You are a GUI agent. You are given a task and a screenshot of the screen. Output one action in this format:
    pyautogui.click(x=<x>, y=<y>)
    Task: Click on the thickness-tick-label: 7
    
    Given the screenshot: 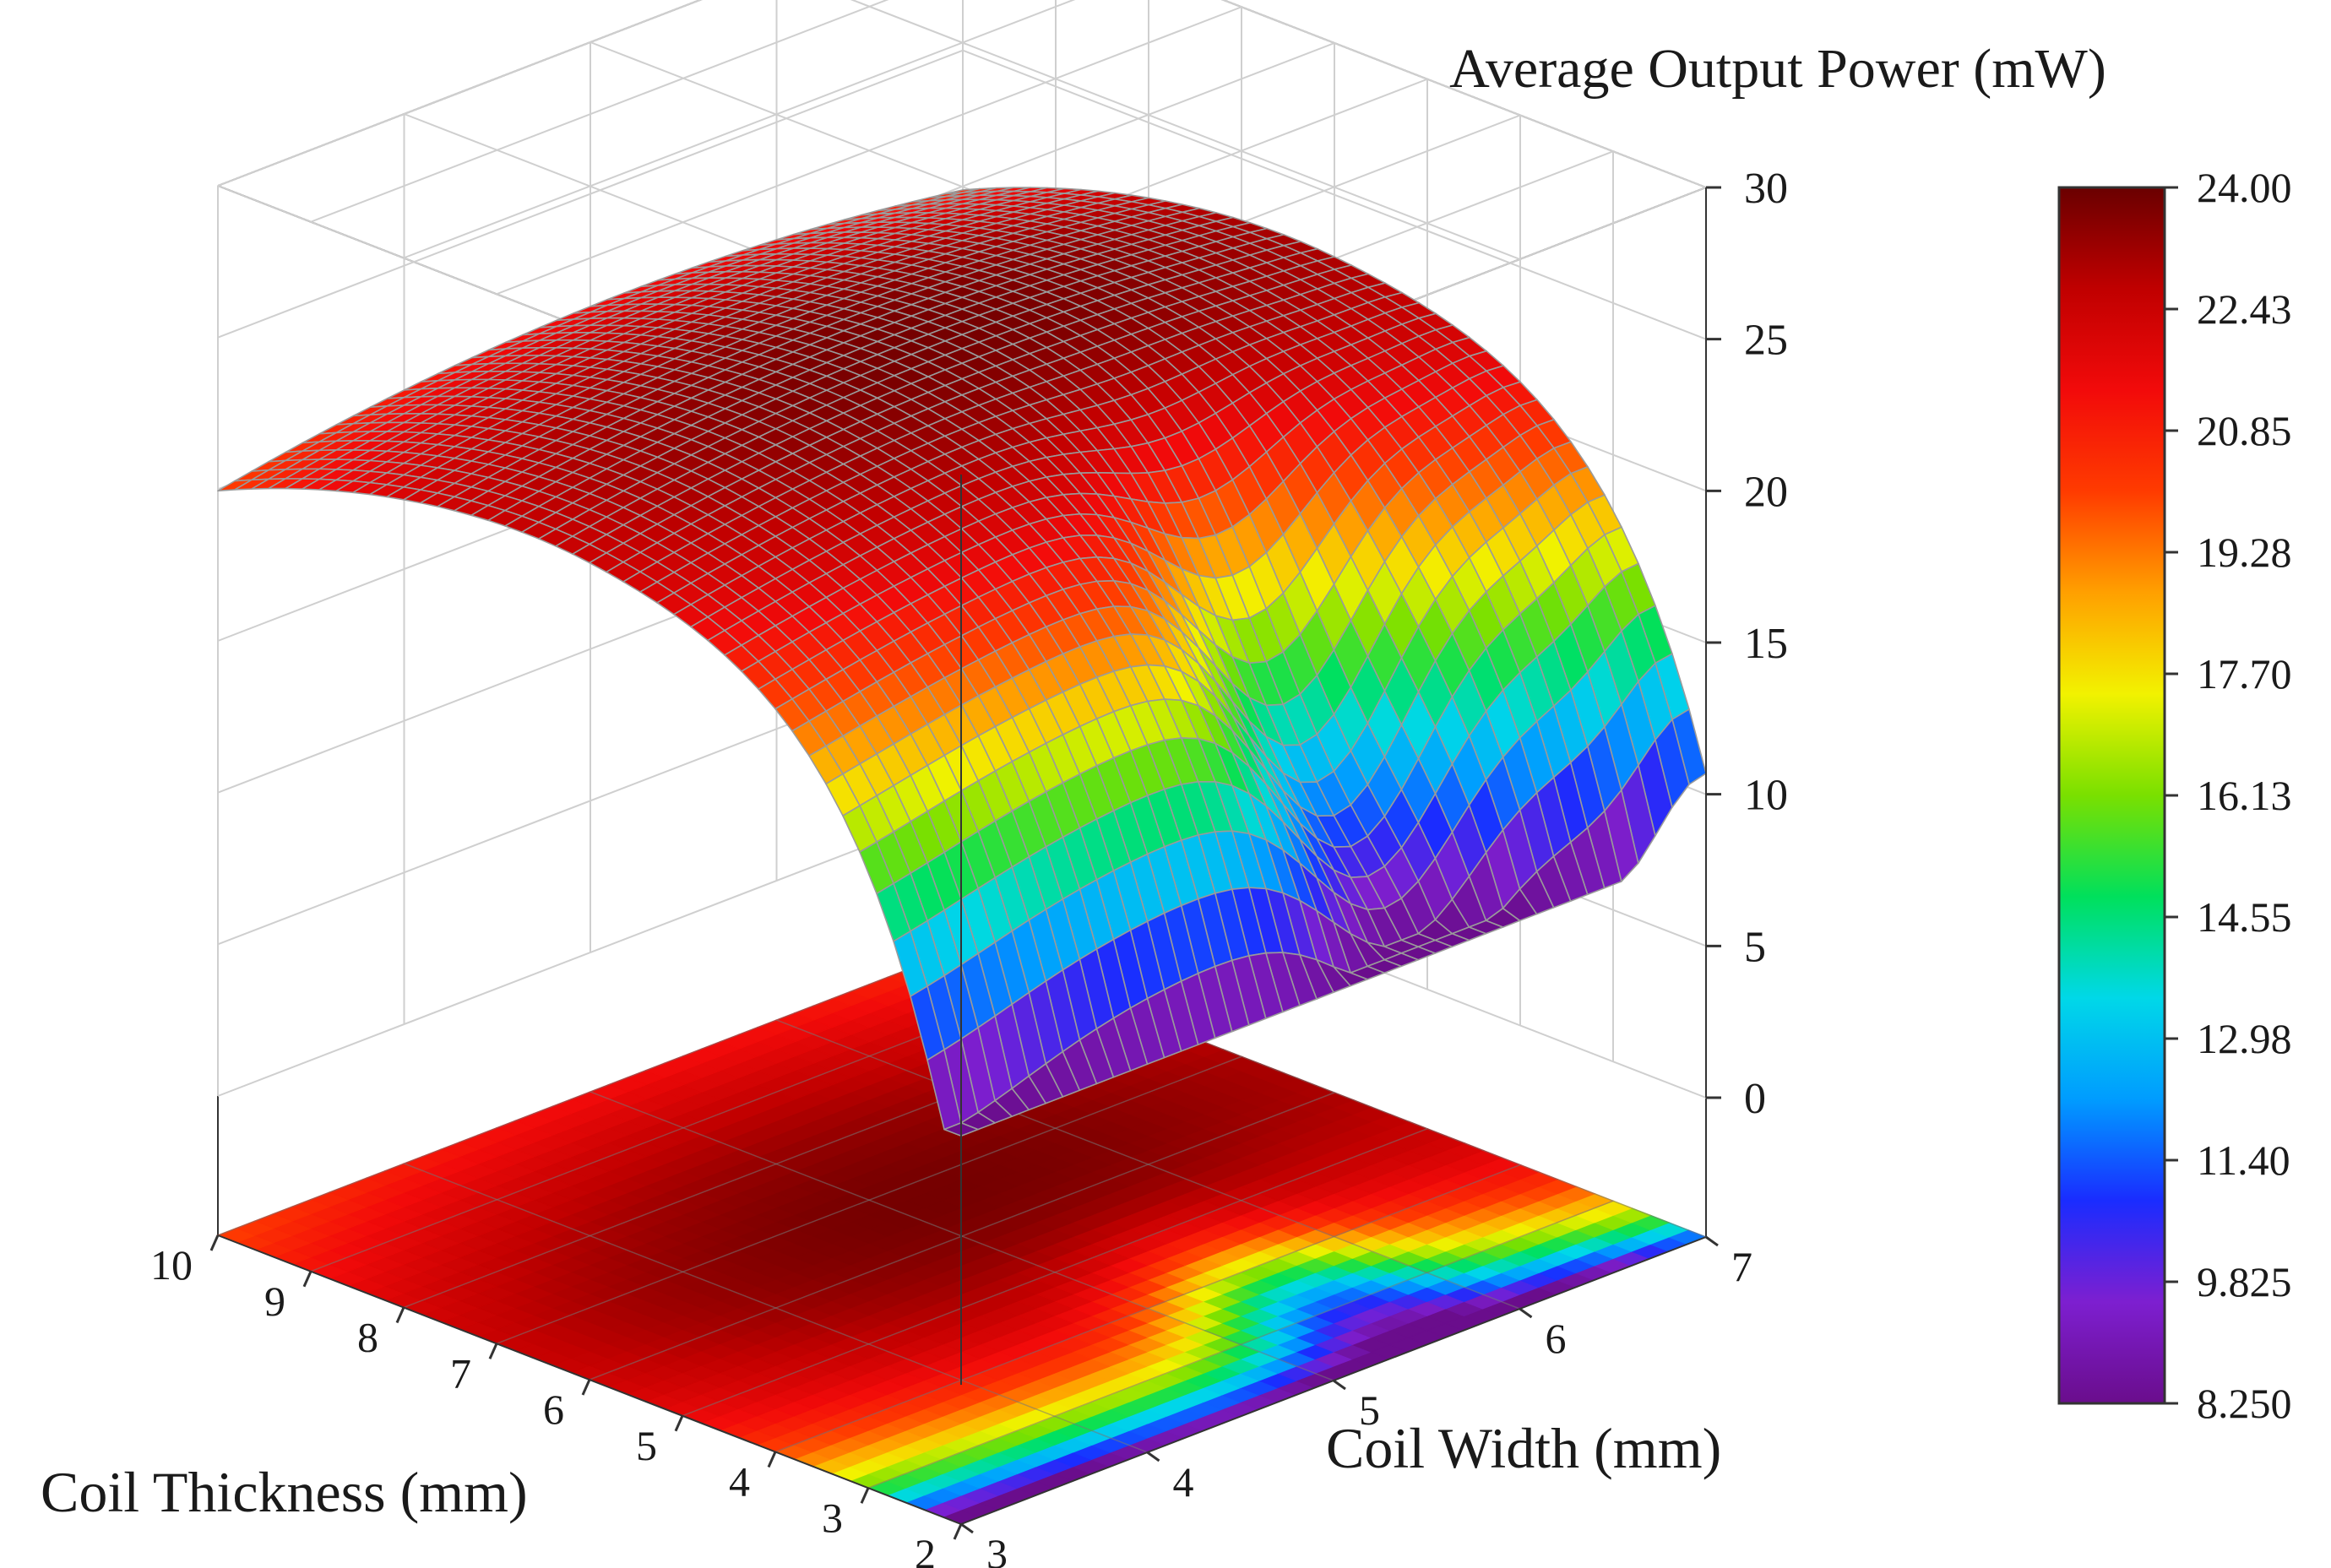 What is the action you would take?
    pyautogui.click(x=460, y=1373)
    